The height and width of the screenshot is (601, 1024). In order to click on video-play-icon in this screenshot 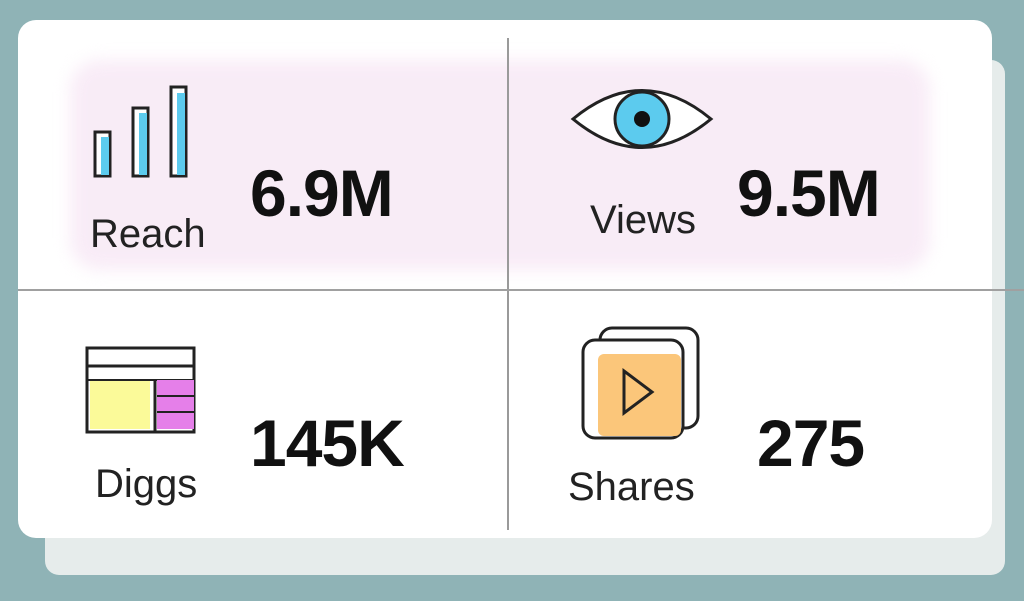, I will do `click(640, 383)`.